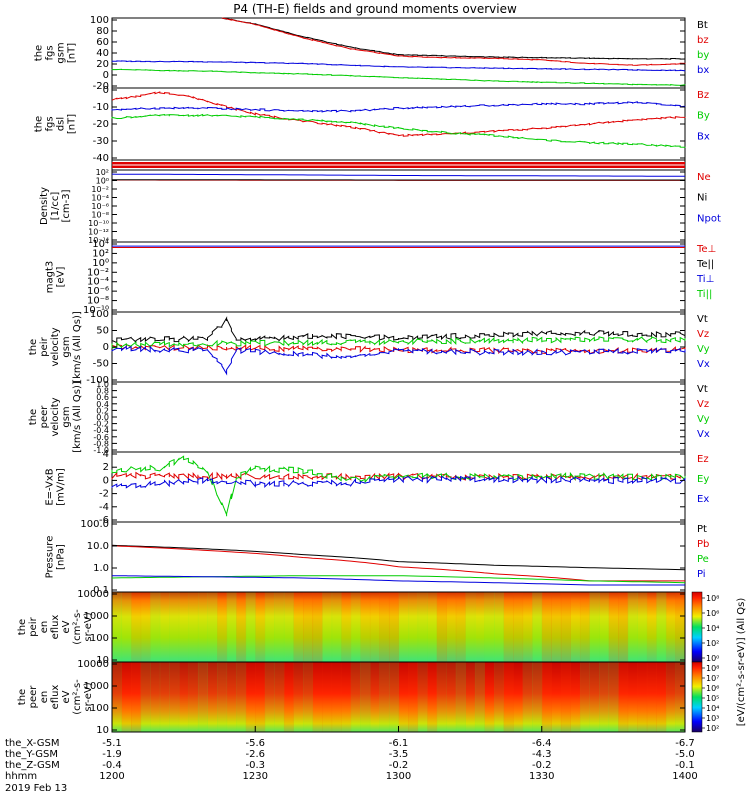  What do you see at coordinates (44, 206) in the screenshot?
I see `y-axis-label: Density` at bounding box center [44, 206].